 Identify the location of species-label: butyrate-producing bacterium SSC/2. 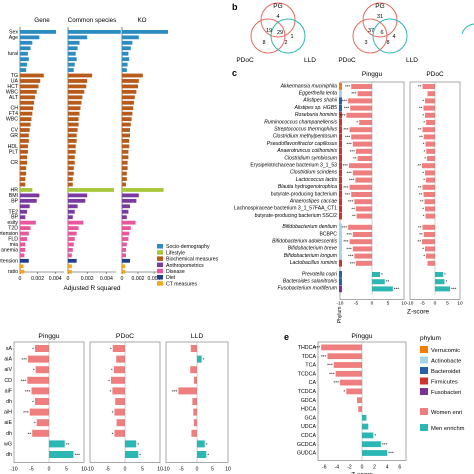
(296, 216).